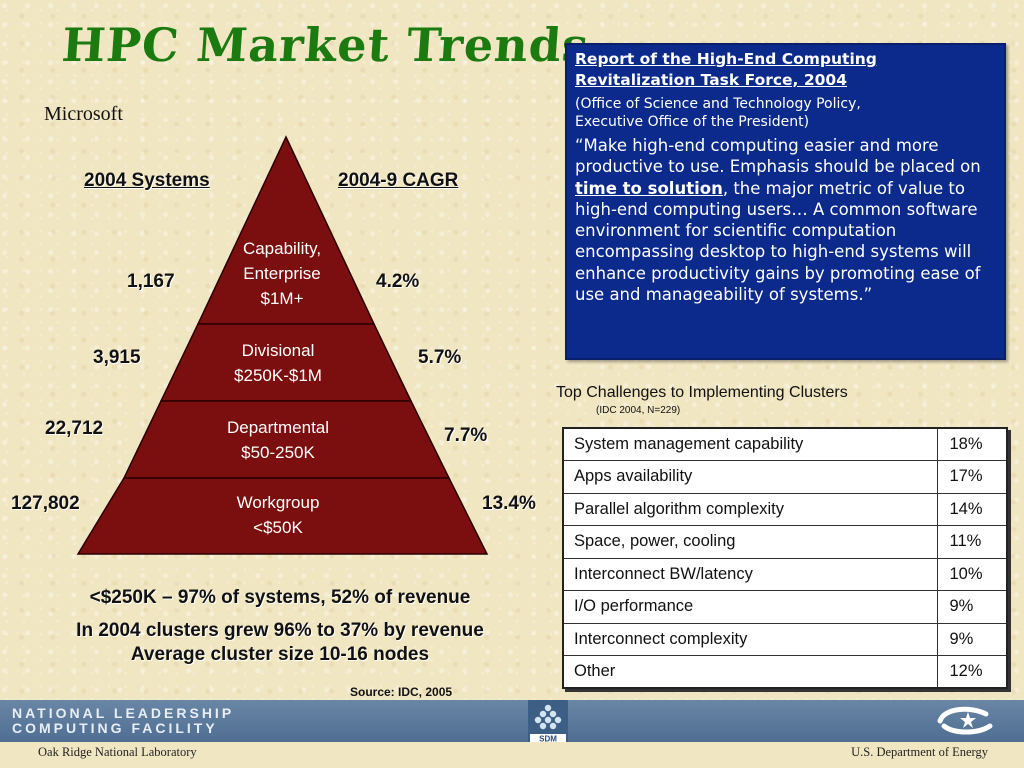 Image resolution: width=1024 pixels, height=768 pixels. Describe the element at coordinates (785, 574) in the screenshot. I see `table-row: Interconnect BW/latency 10%` at that location.